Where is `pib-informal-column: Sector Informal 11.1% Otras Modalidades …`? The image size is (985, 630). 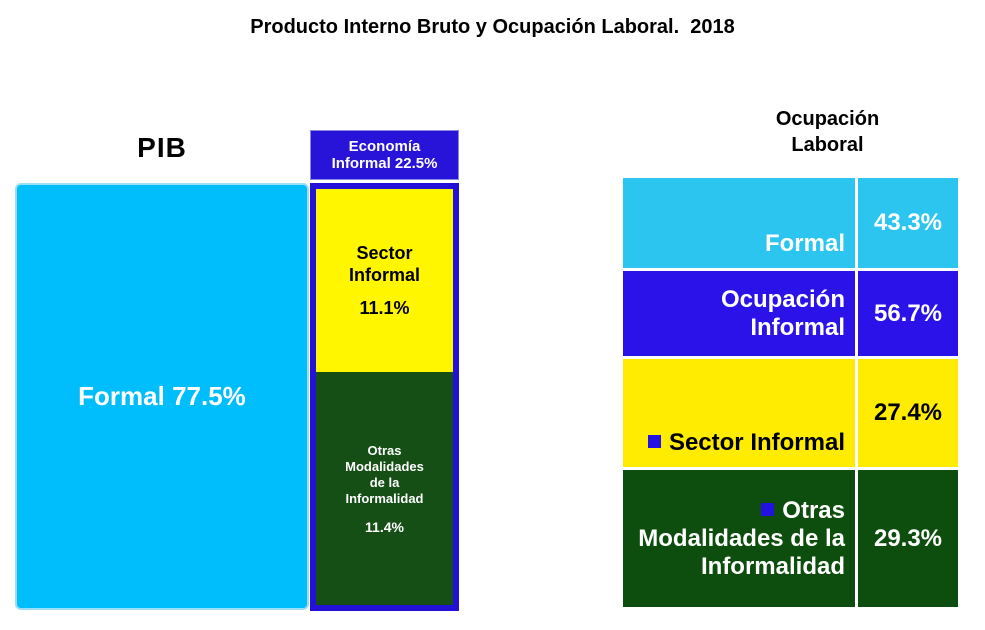 pib-informal-column: Sector Informal 11.1% Otras Modalidades … is located at coordinates (384, 397).